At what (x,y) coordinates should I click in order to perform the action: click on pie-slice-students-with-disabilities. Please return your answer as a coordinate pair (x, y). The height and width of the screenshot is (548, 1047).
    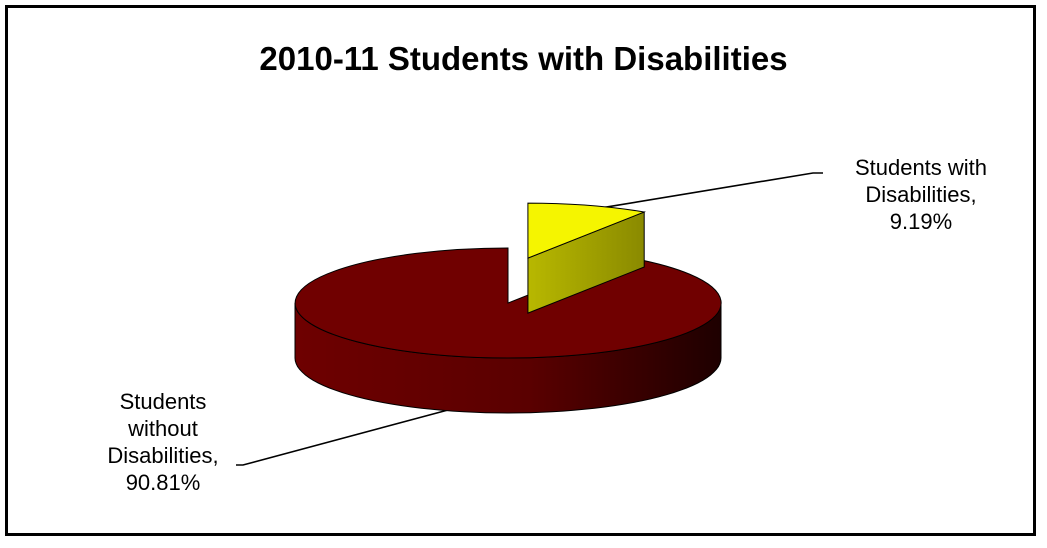
    Looking at the image, I should click on (587, 258).